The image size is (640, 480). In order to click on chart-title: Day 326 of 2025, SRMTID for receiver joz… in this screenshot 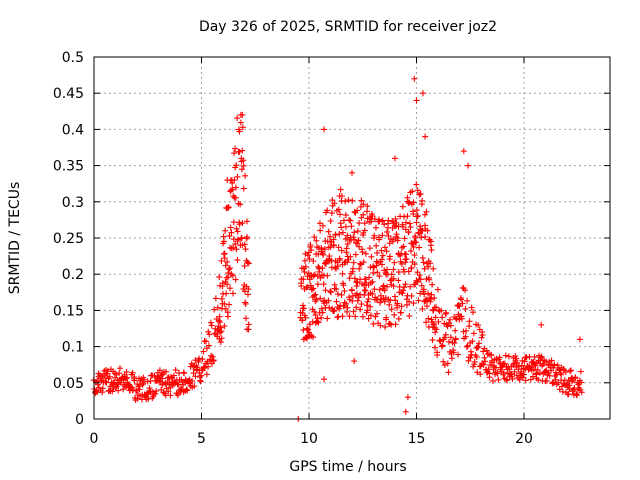, I will do `click(348, 27)`.